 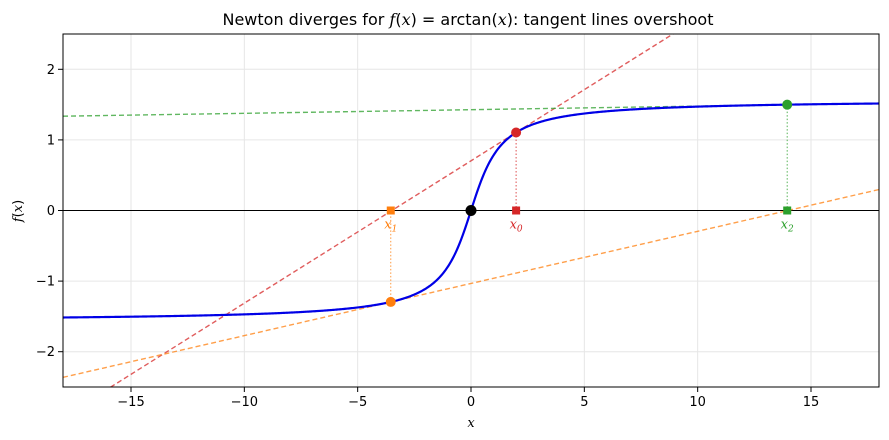 What do you see at coordinates (51, 140) in the screenshot?
I see `y-tick-label: 1` at bounding box center [51, 140].